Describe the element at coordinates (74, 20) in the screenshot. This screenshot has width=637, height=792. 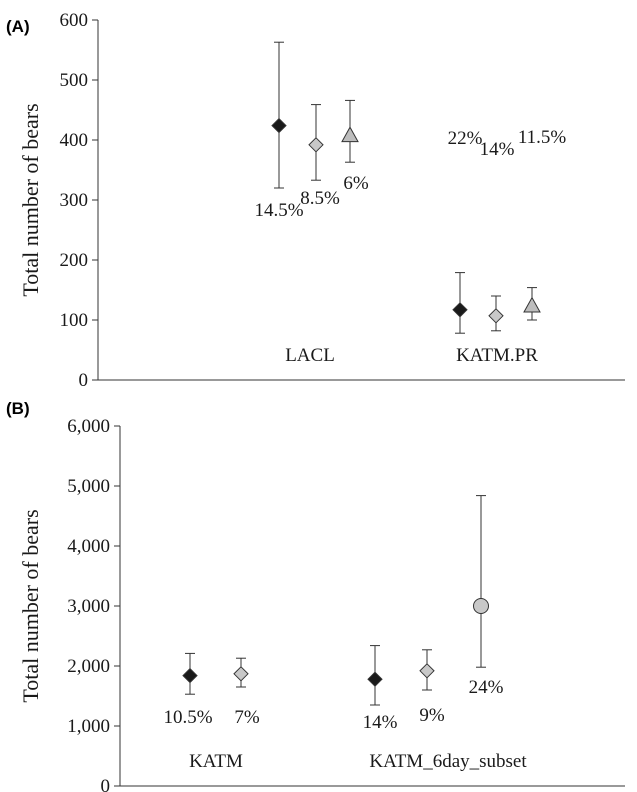
I see `panel-a-y-tick-label: 600` at that location.